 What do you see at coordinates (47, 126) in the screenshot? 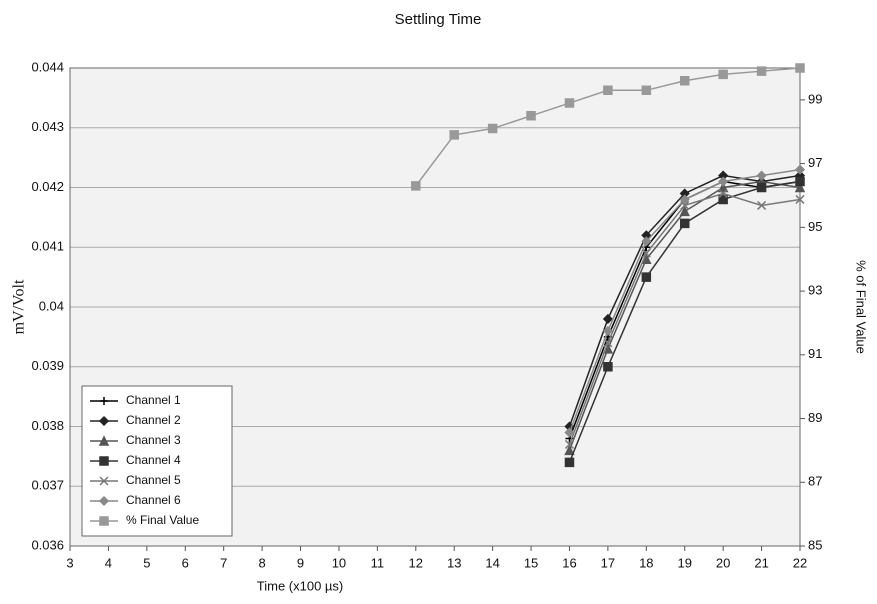
I see `y-tick-label: 0.043` at bounding box center [47, 126].